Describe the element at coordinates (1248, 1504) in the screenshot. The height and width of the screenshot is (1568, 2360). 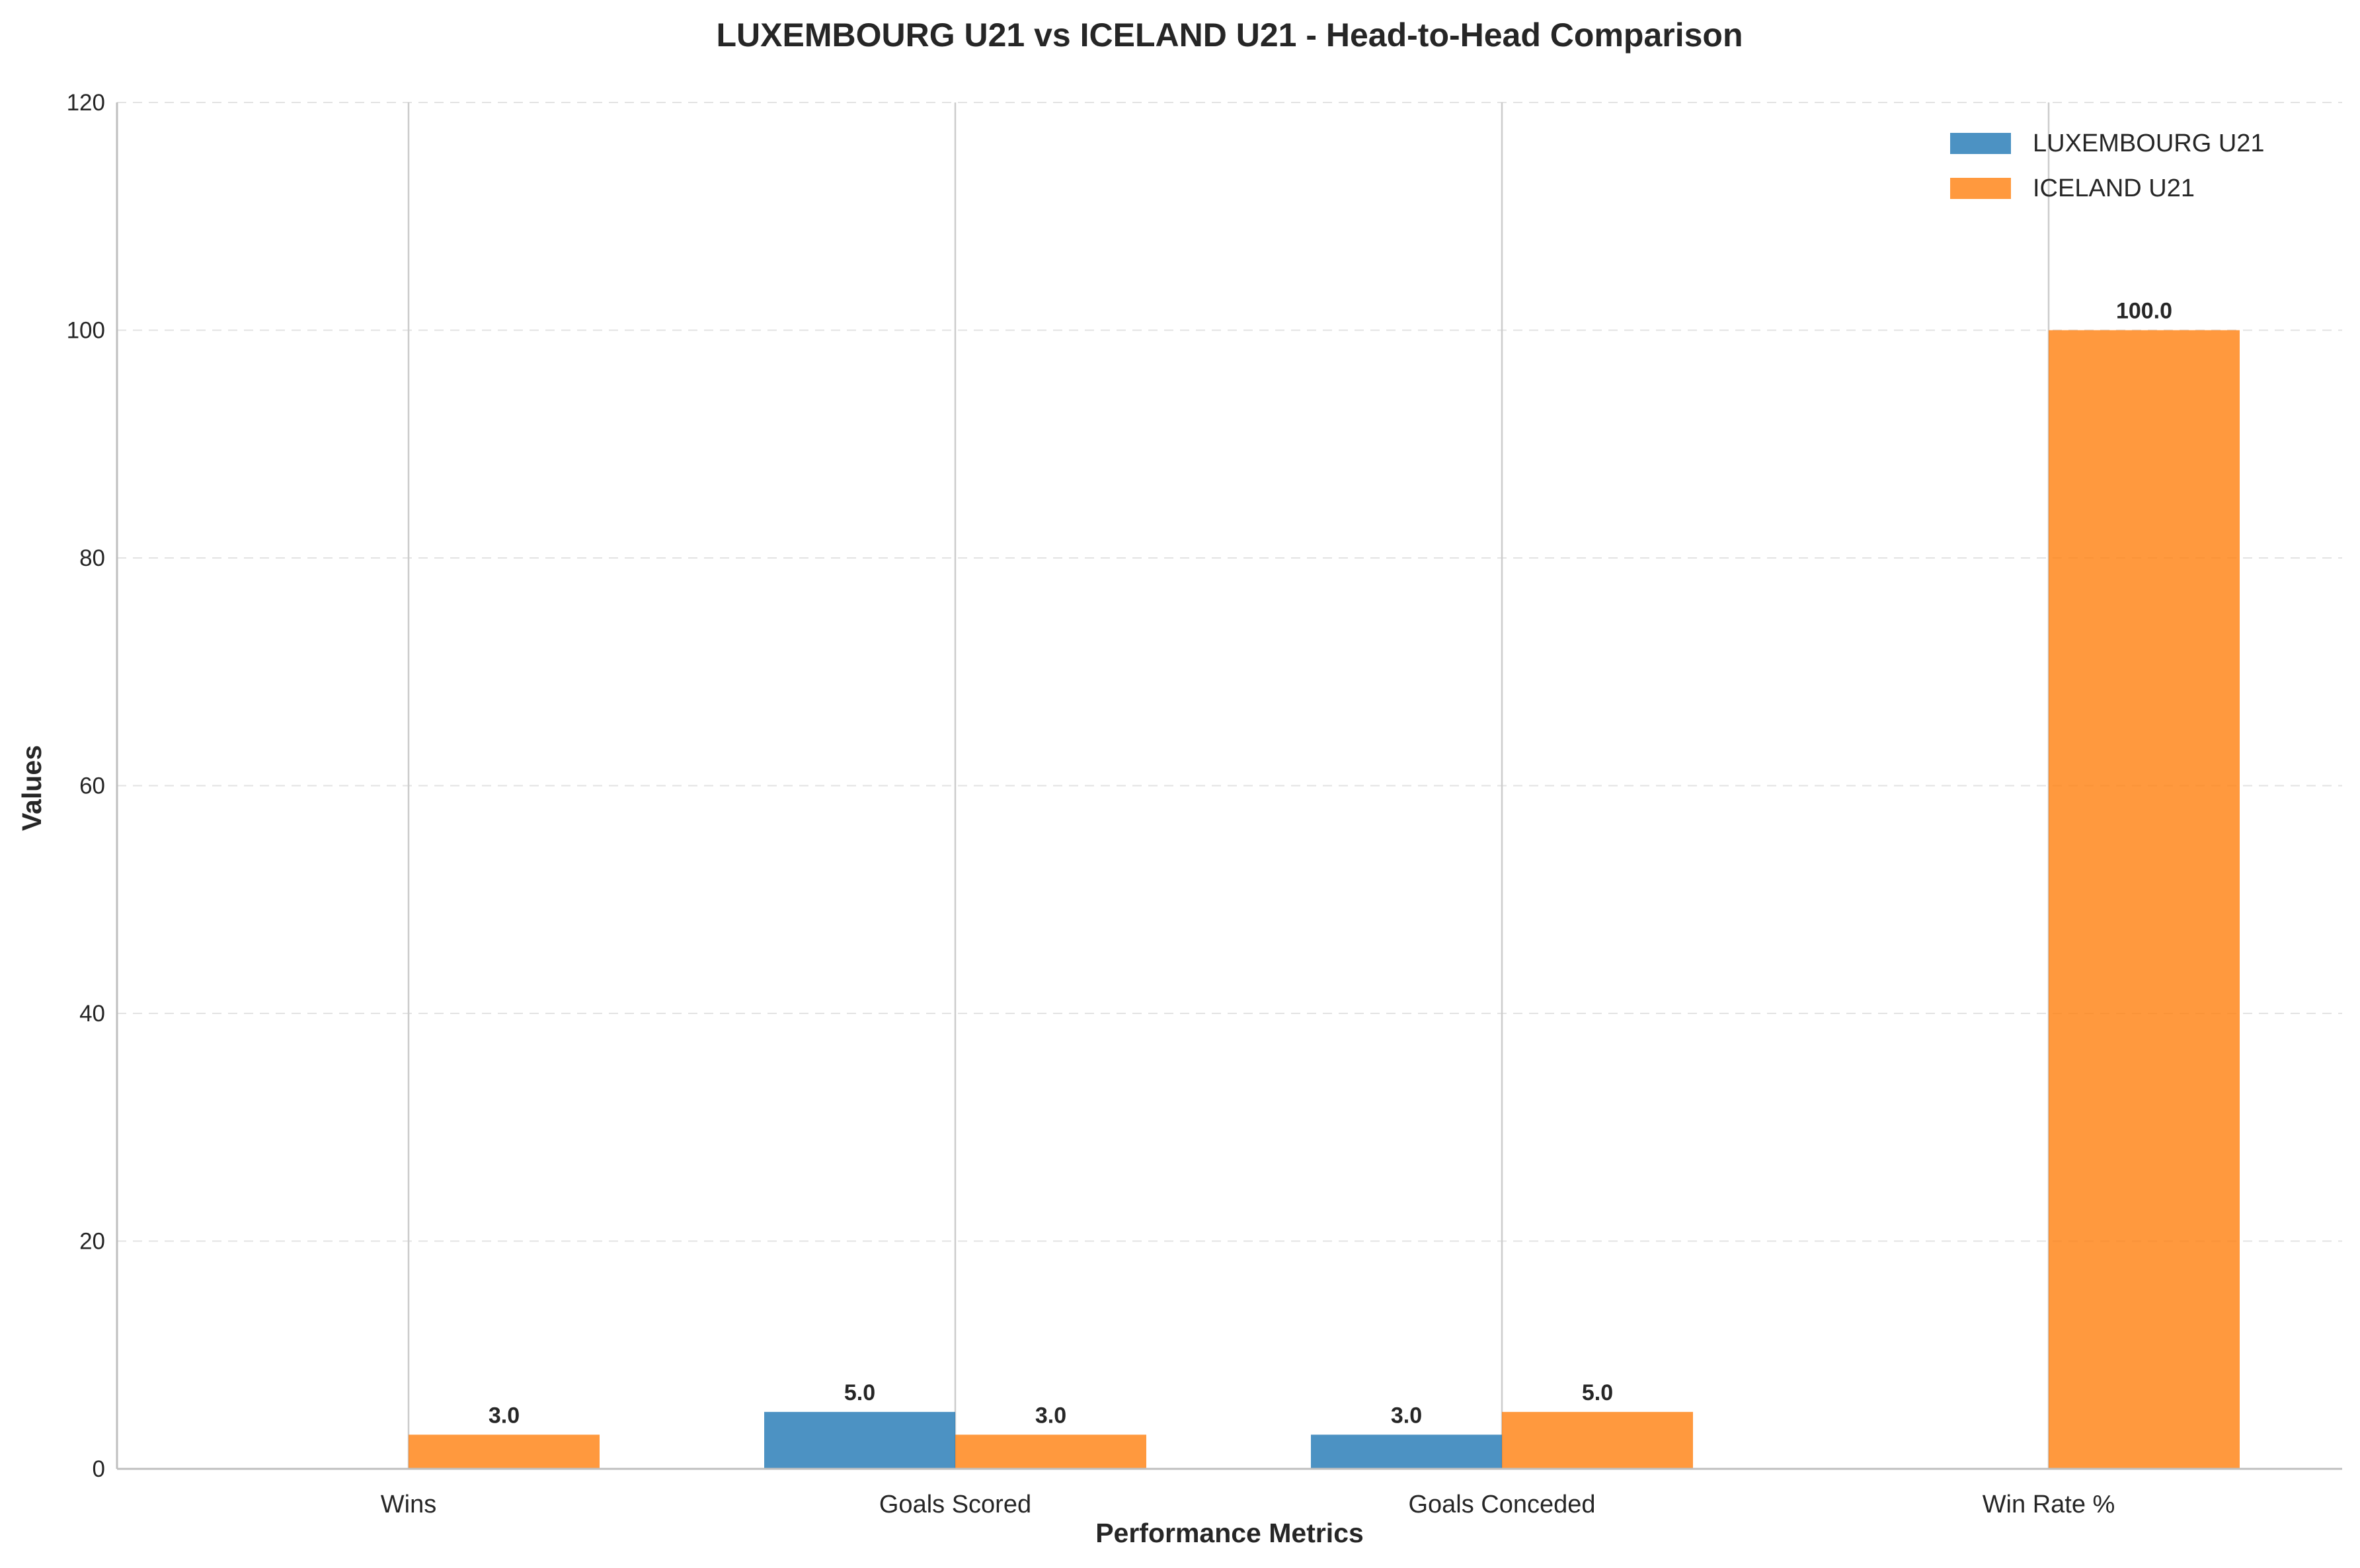
I see `x-axis-ticks: Wins Goals Scored Goals Conceded Win Rate %` at that location.